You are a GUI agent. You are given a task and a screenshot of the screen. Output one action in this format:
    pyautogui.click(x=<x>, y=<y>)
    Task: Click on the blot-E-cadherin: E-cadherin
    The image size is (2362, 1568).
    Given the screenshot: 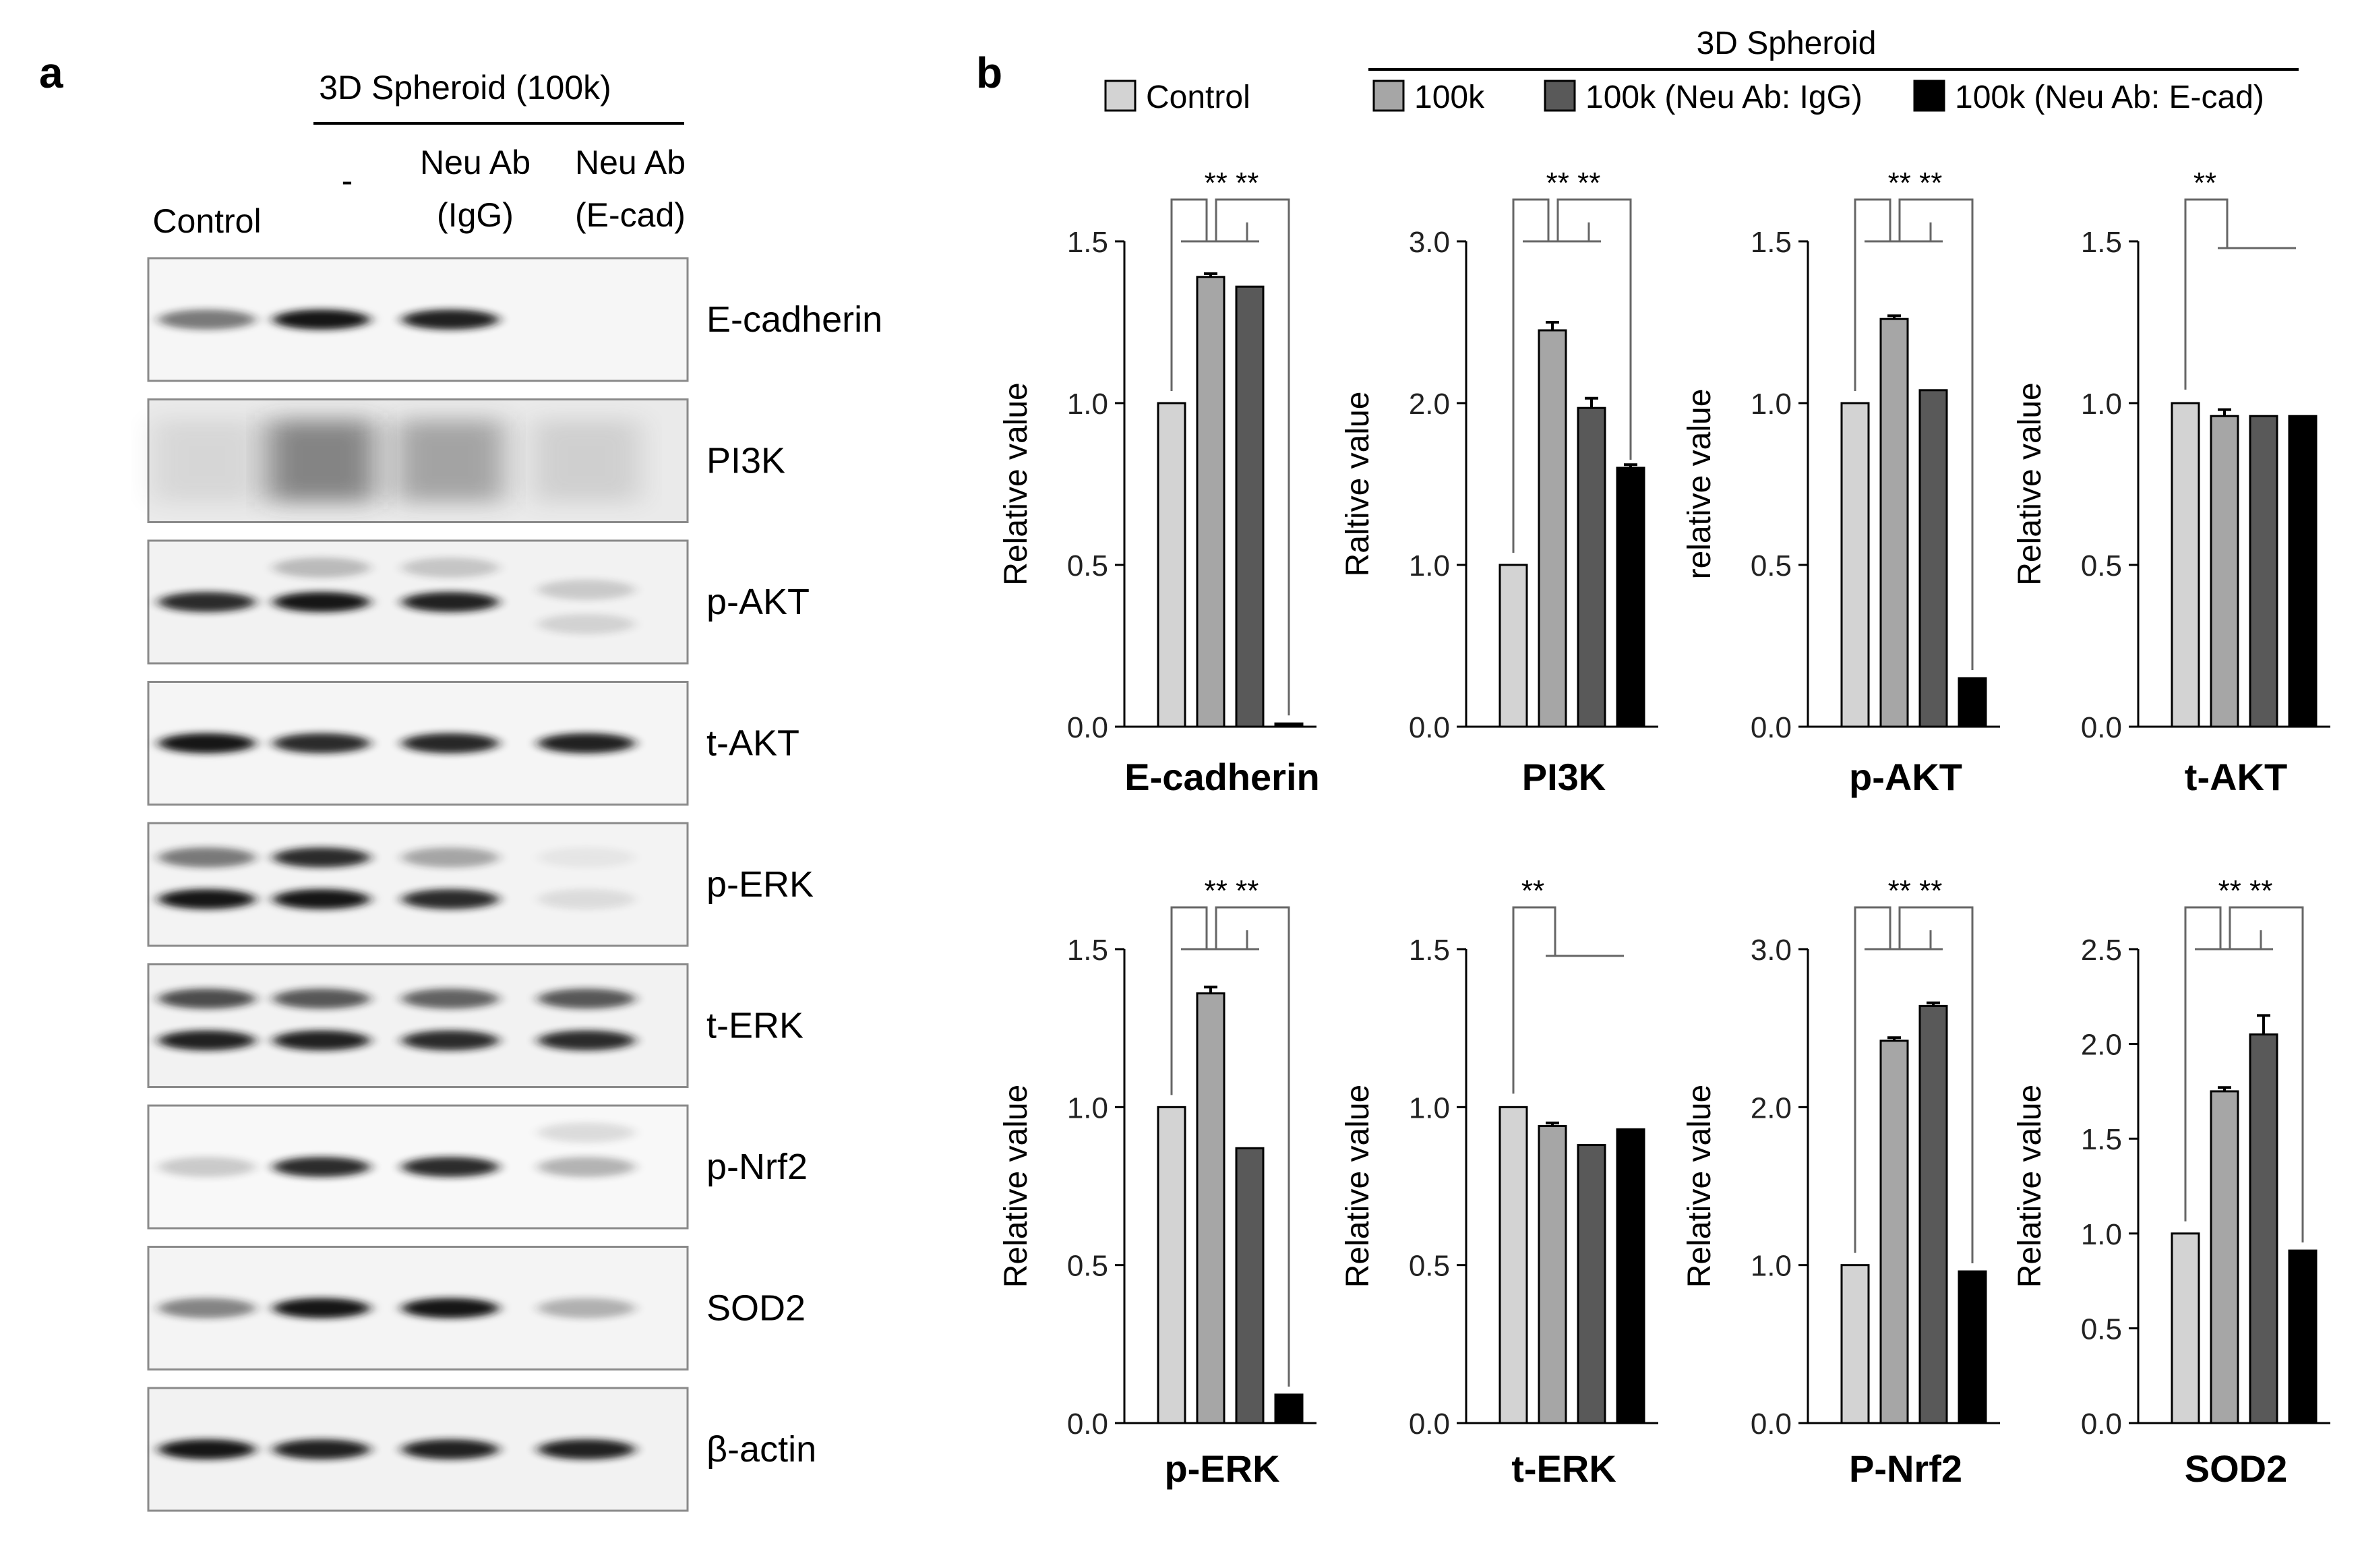 What is the action you would take?
    pyautogui.click(x=514, y=319)
    